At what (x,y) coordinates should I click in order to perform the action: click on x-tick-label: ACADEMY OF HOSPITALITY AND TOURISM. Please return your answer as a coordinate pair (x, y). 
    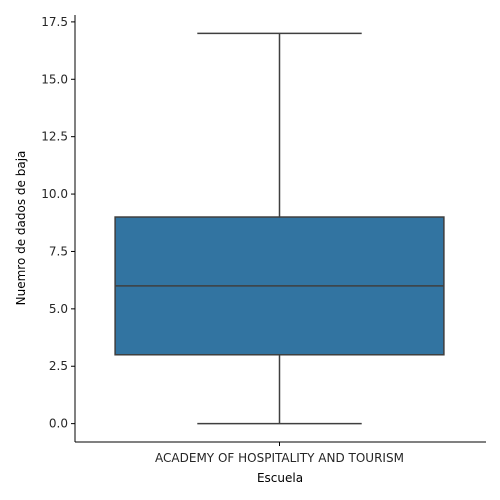
    Looking at the image, I should click on (279, 458).